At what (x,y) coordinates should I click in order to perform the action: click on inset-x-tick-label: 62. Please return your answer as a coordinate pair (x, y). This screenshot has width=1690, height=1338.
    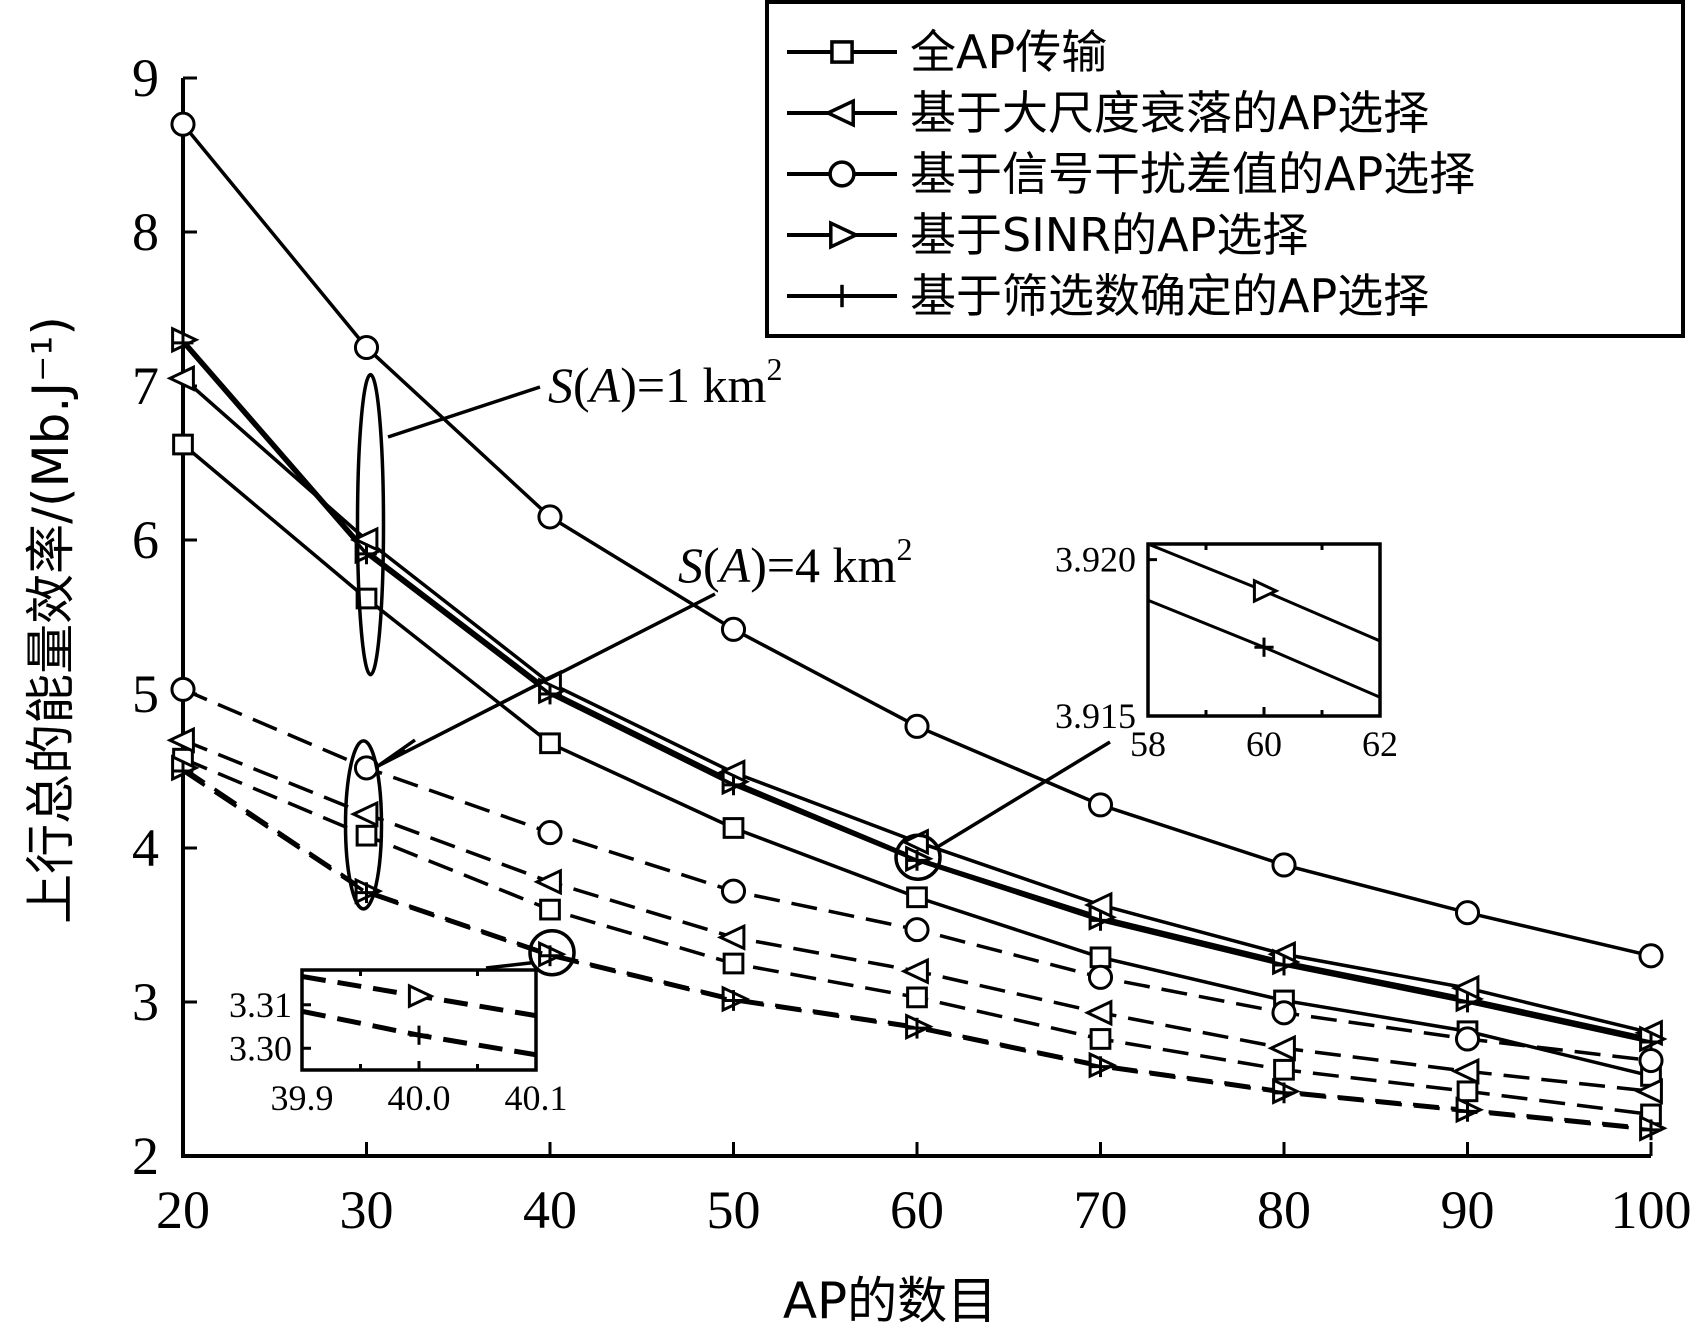
    Looking at the image, I should click on (1380, 744).